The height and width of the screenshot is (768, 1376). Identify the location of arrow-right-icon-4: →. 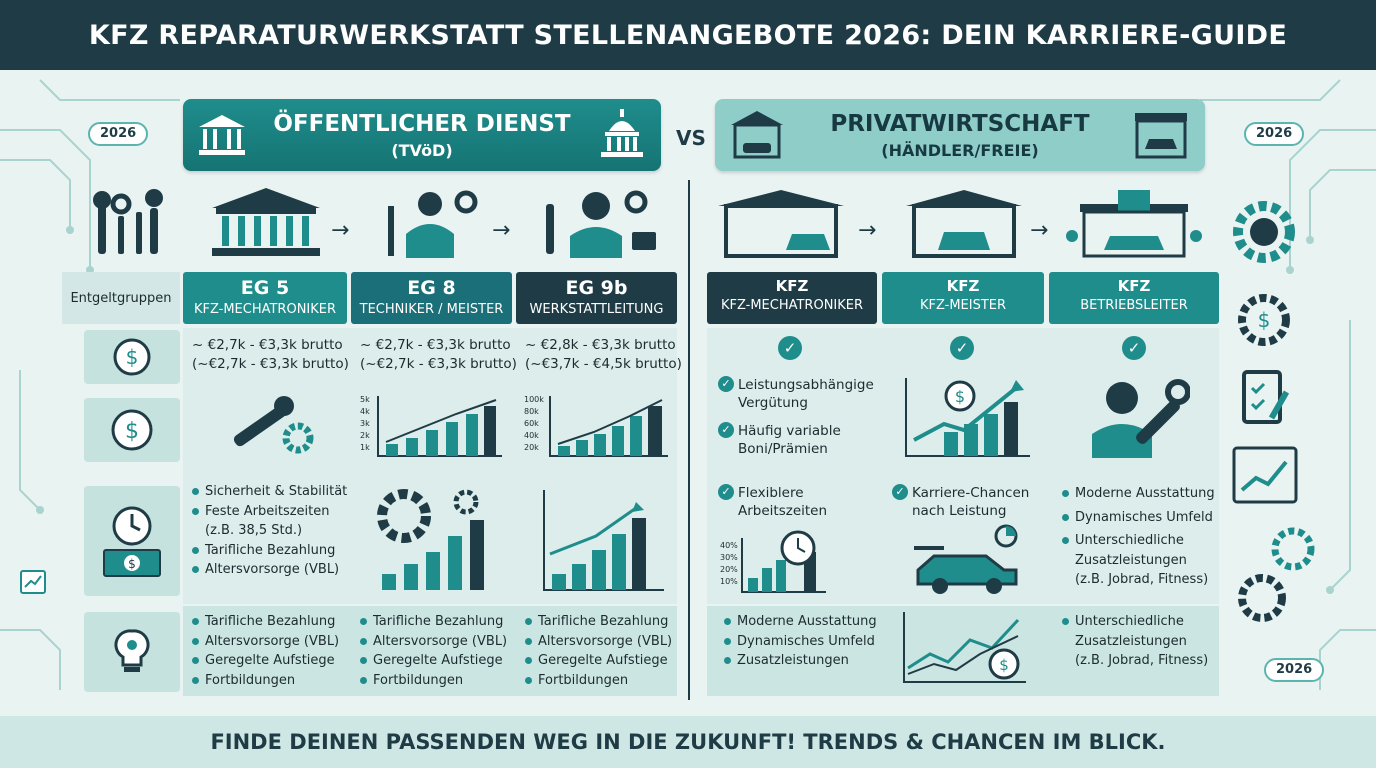
(1039, 230).